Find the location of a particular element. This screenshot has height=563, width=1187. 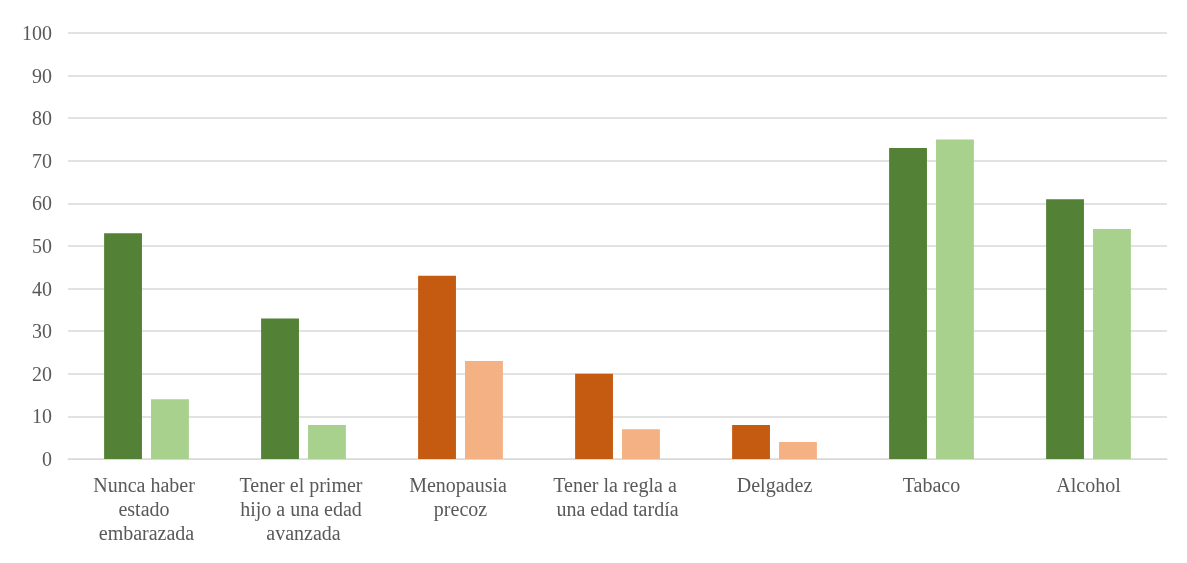

y-tick-label: 90 is located at coordinates (42, 75).